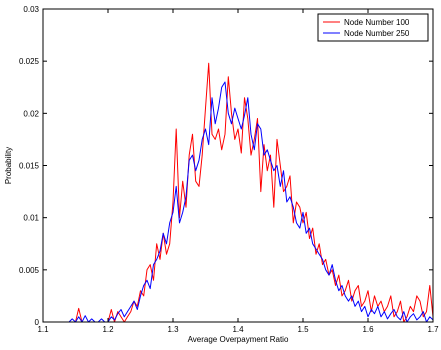 This screenshot has width=441, height=350. Describe the element at coordinates (29, 270) in the screenshot. I see `y-tick-label: 0.005` at that location.